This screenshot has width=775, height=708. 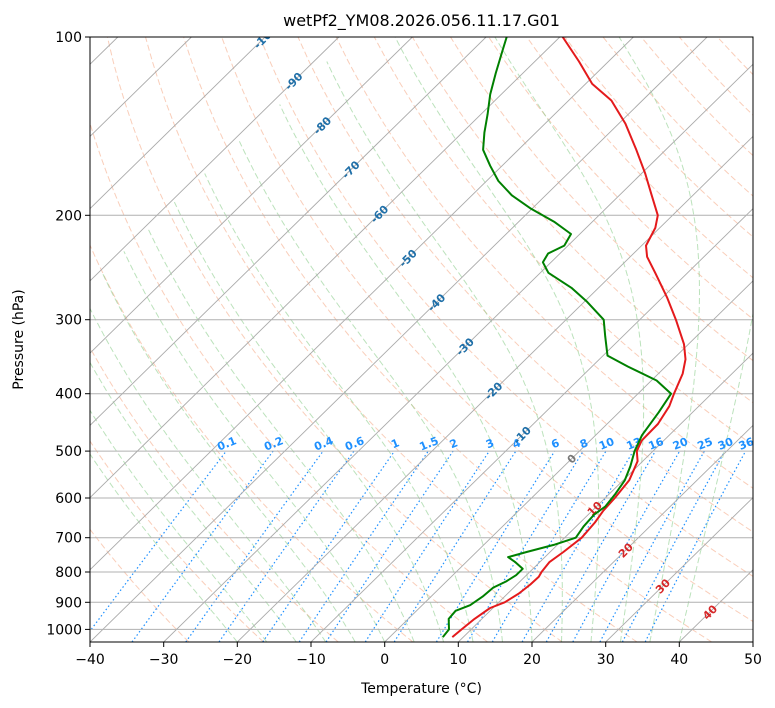 What do you see at coordinates (68, 334) in the screenshot?
I see `y-axis: 1000 900 800 700 600 500 400 300 200 100` at bounding box center [68, 334].